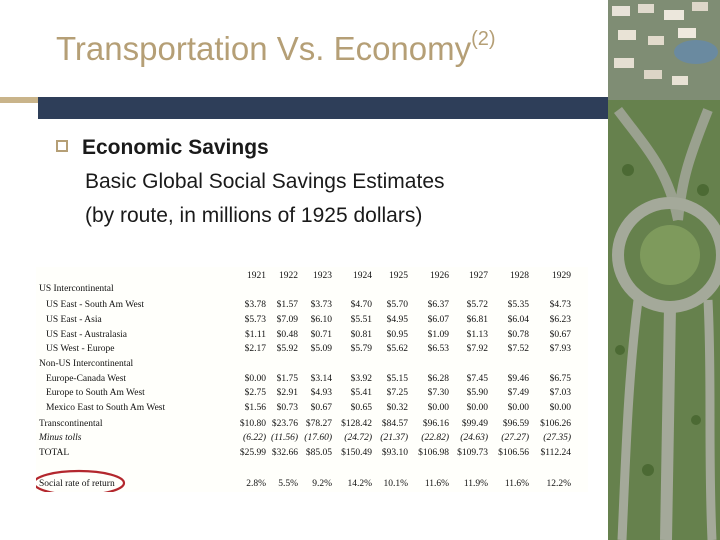 This screenshot has height=540, width=720. Describe the element at coordinates (439, 378) in the screenshot. I see `table-cell: $6.28` at that location.